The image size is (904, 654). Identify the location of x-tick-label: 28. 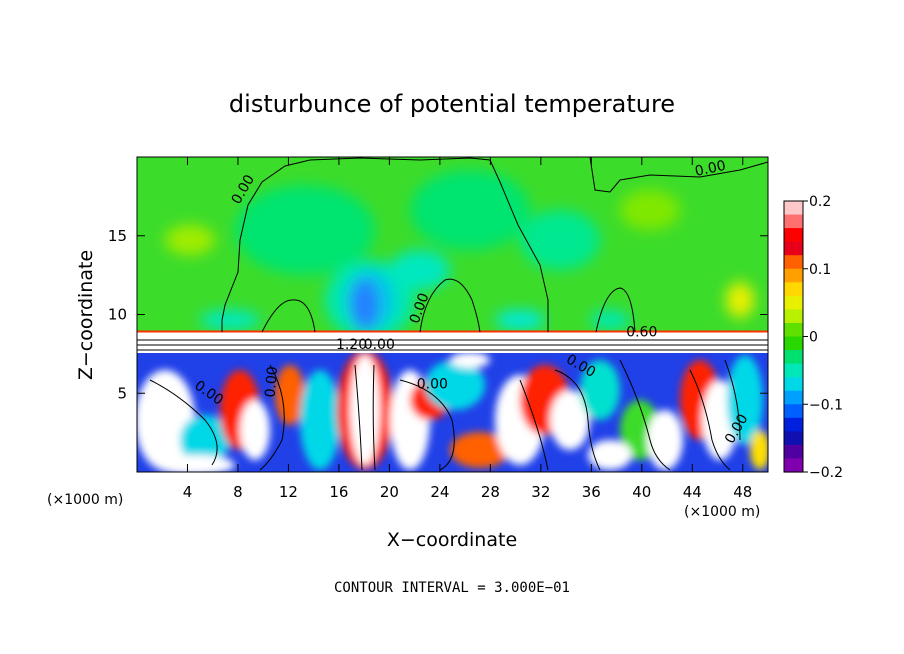
(490, 492).